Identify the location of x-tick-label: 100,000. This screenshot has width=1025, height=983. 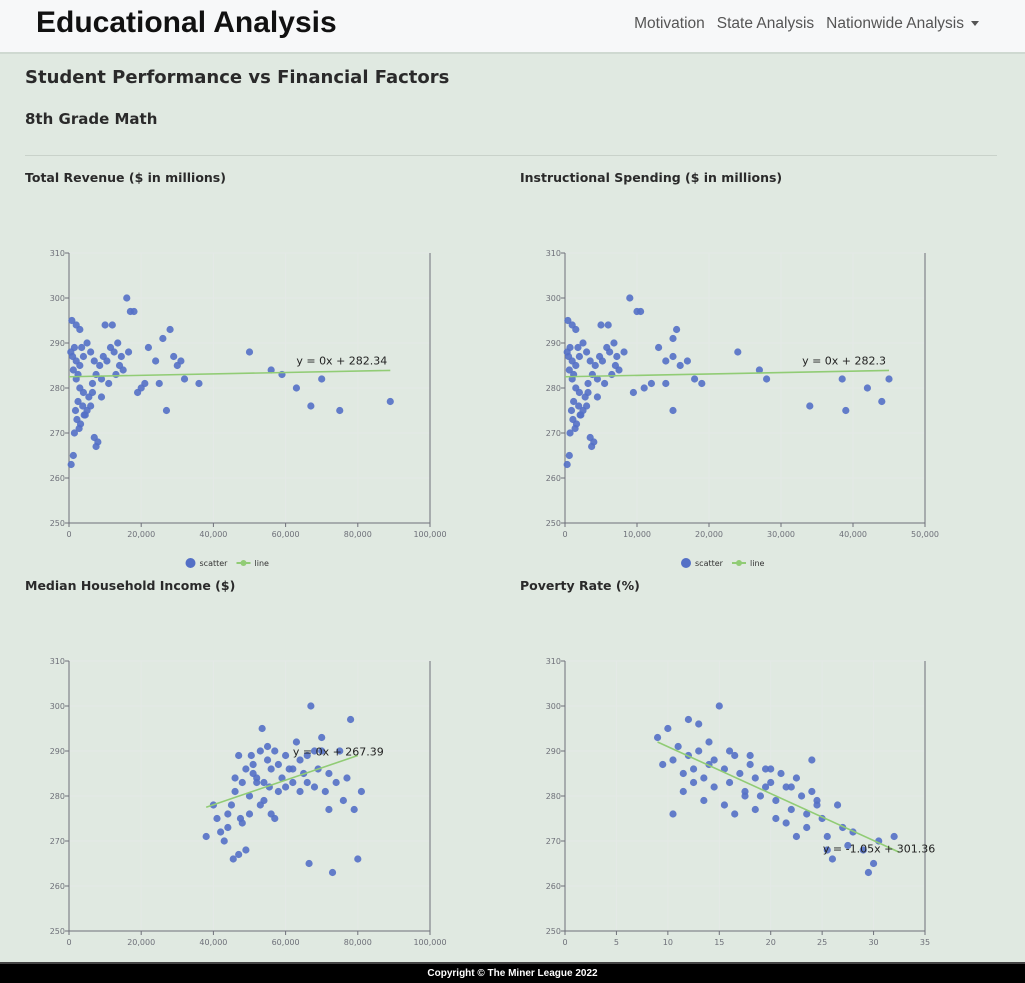
(429, 942).